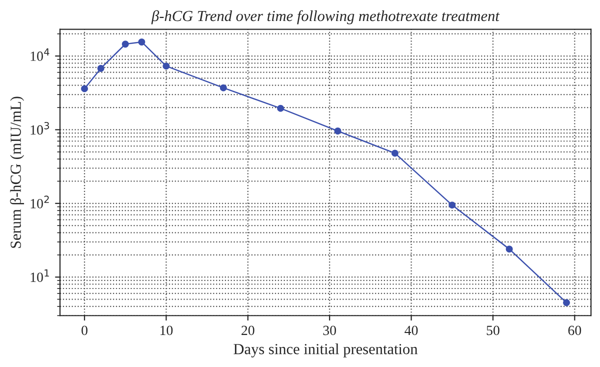 The width and height of the screenshot is (600, 367). Describe the element at coordinates (40, 128) in the screenshot. I see `y-tick-label: 10$^{3}$` at that location.